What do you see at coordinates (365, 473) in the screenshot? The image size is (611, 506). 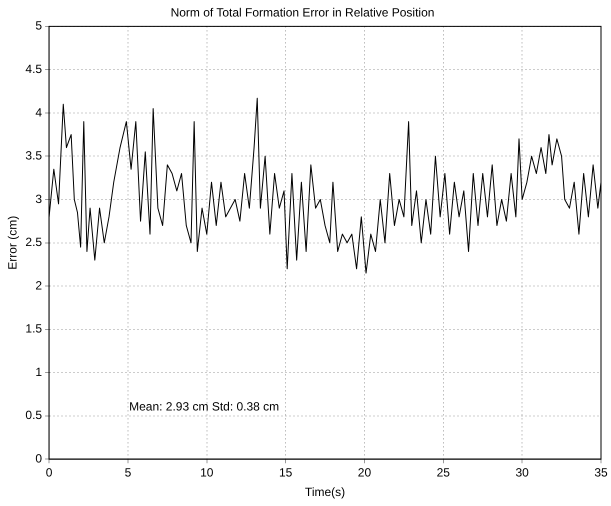 I see `x-tick-label: 20` at bounding box center [365, 473].